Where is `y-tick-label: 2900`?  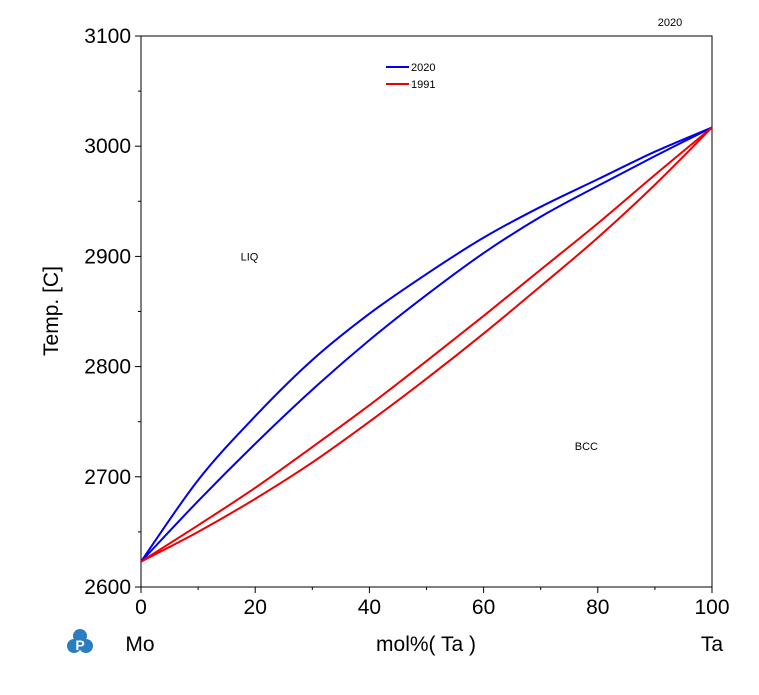 y-tick-label: 2900 is located at coordinates (107, 256).